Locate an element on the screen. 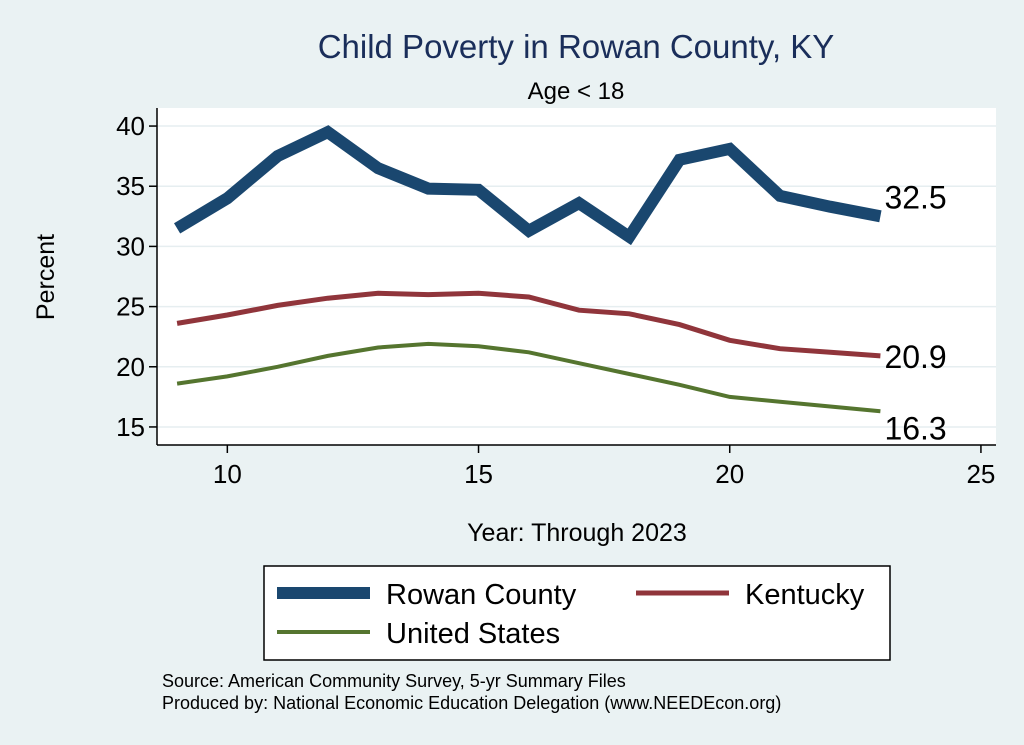 The height and width of the screenshot is (745, 1024). legend: Rowan County Kentucky United States is located at coordinates (577, 613).